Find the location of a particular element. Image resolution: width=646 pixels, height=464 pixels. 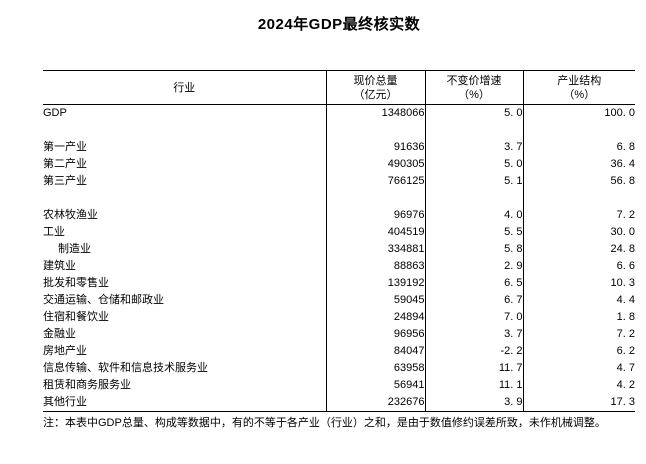

table-header: 行业 现价总量 （亿元） 不变价增速 （%） 产业结构 （%） is located at coordinates (339, 87).